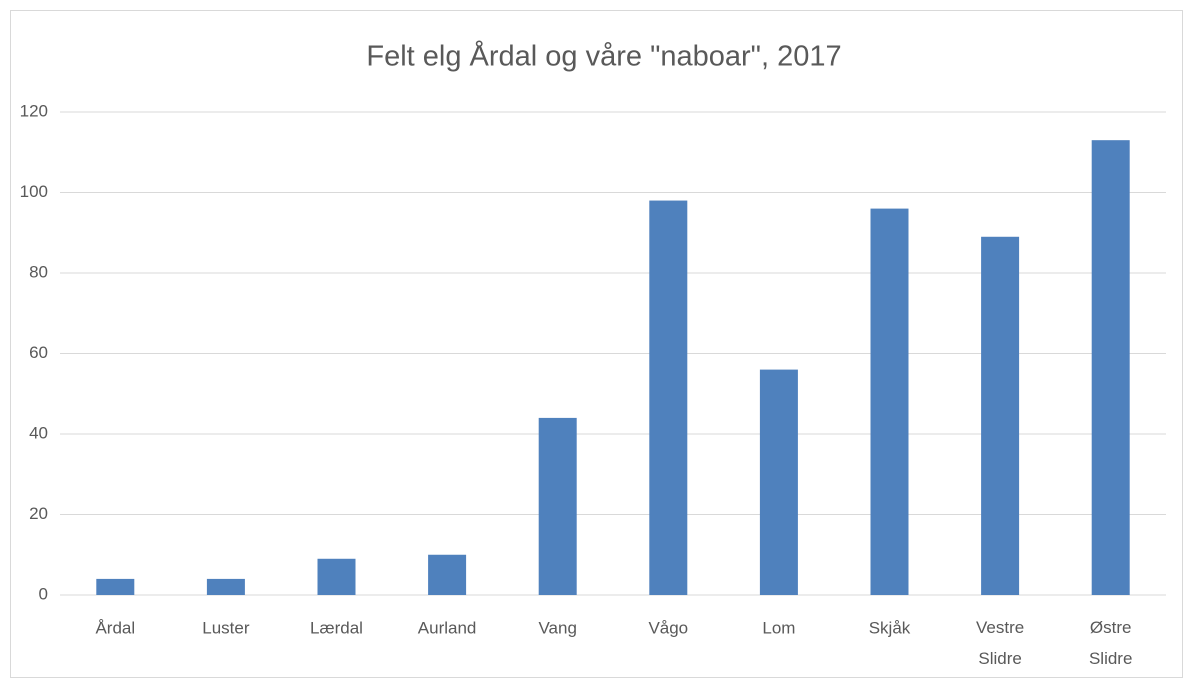  Describe the element at coordinates (38, 271) in the screenshot. I see `y-tick-label: 80` at that location.